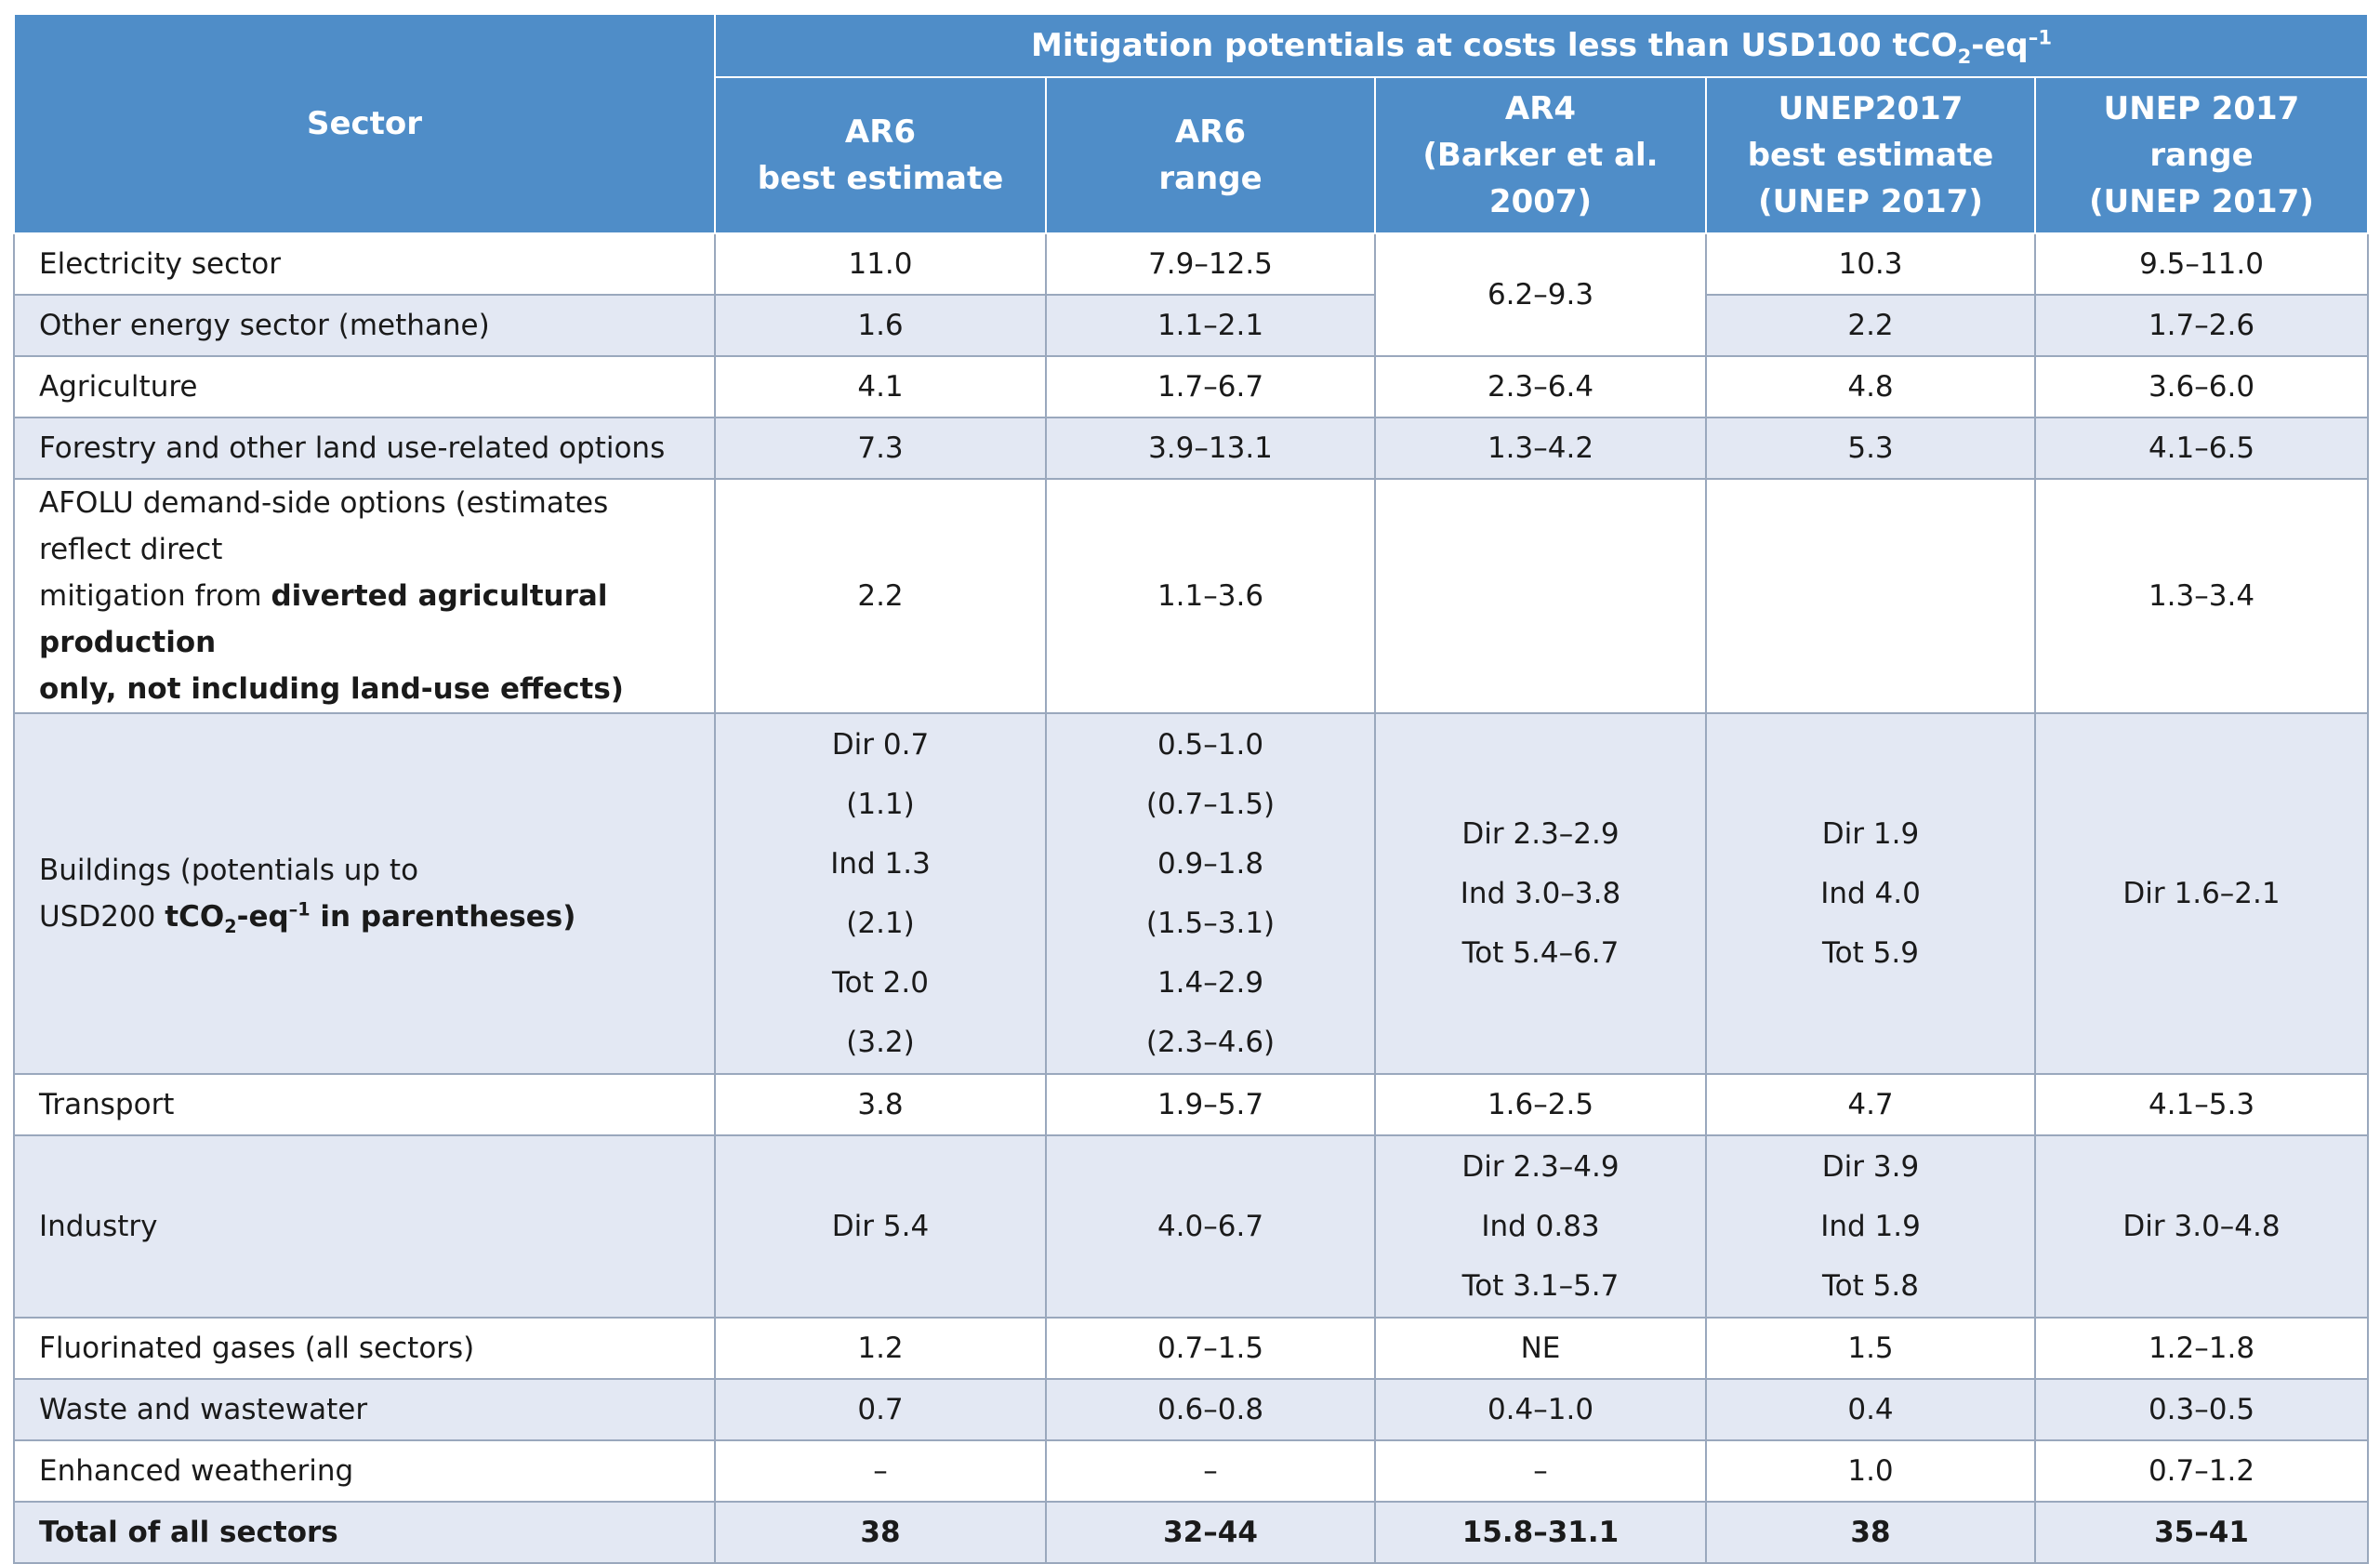 The width and height of the screenshot is (2380, 1564). What do you see at coordinates (1210, 449) in the screenshot?
I see `cell-ar6-range: 3.9–13.1` at bounding box center [1210, 449].